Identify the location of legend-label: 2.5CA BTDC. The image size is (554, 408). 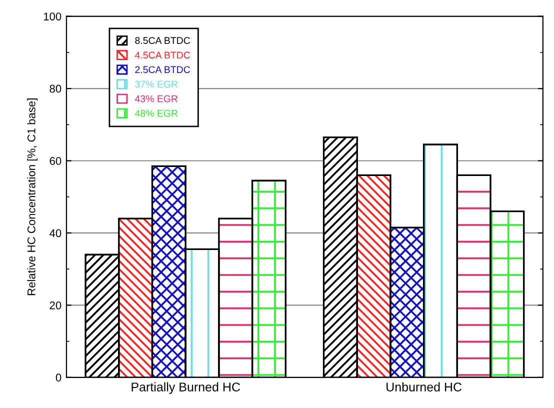
(162, 70).